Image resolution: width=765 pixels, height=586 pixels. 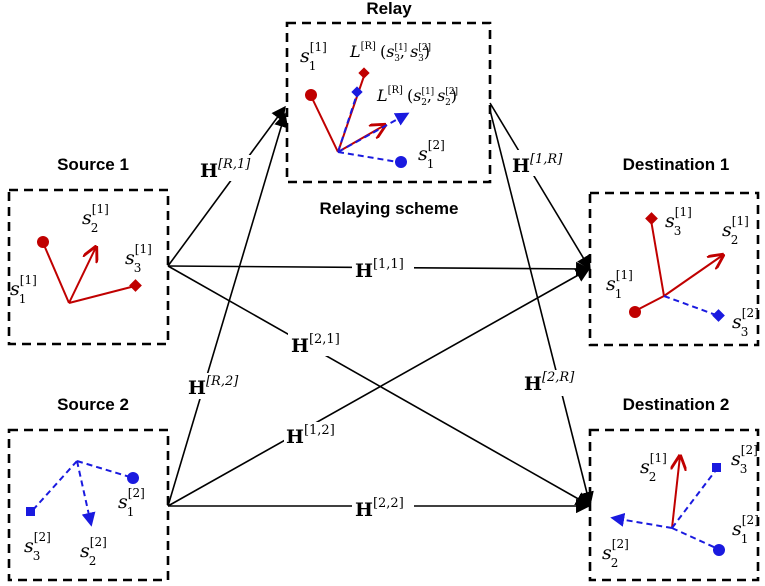 What do you see at coordinates (653, 467) in the screenshot?
I see `d2-label-s2-1: s[1] 2` at bounding box center [653, 467].